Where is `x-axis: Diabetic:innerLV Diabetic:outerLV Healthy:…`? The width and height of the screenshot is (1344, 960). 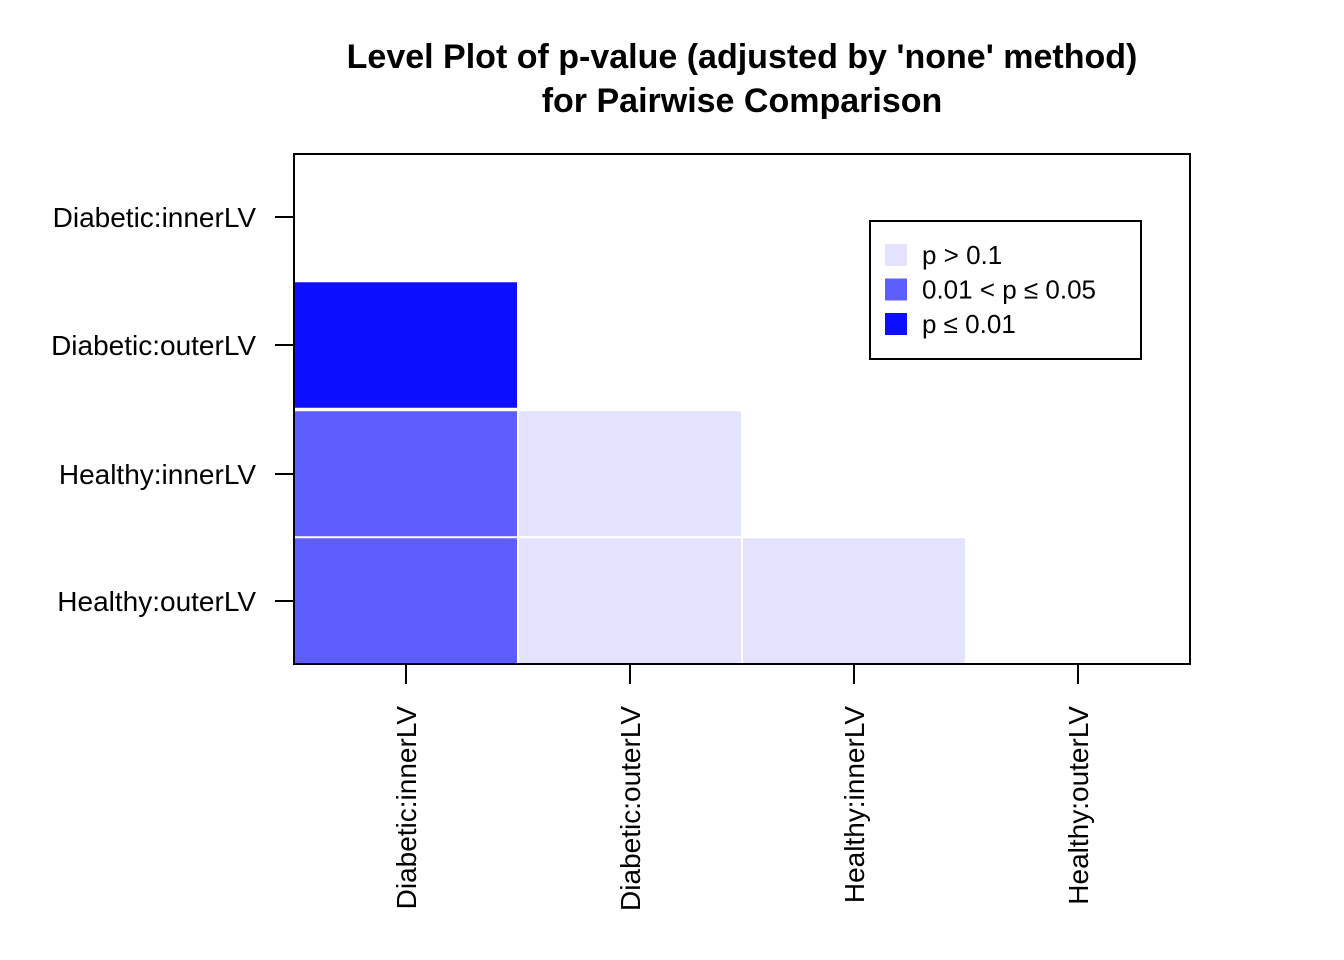
x-axis: Diabetic:innerLV Diabetic:outerLV Healthy:… is located at coordinates (742, 787).